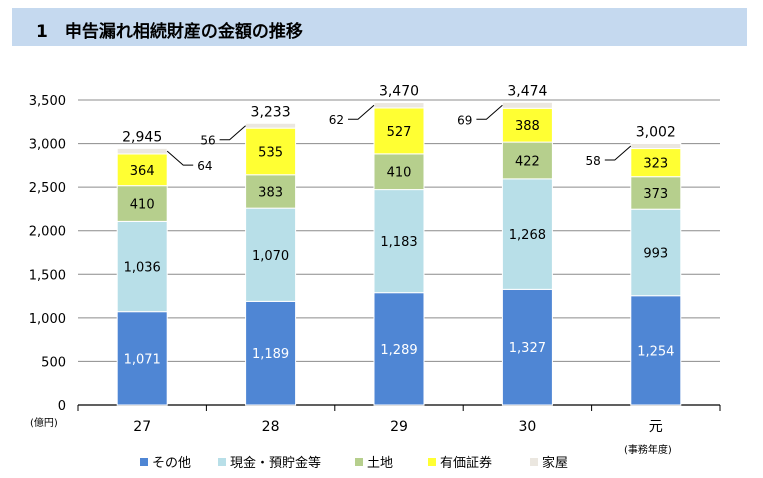 The width and height of the screenshot is (763, 478). I want to click on house-data-label: 69, so click(464, 120).